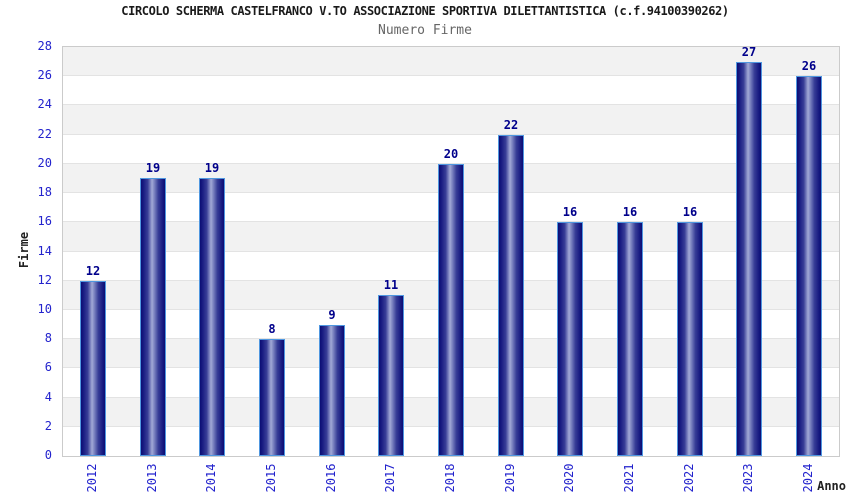 This screenshot has height=500, width=850. What do you see at coordinates (271, 478) in the screenshot?
I see `x-tick-label: 2015` at bounding box center [271, 478].